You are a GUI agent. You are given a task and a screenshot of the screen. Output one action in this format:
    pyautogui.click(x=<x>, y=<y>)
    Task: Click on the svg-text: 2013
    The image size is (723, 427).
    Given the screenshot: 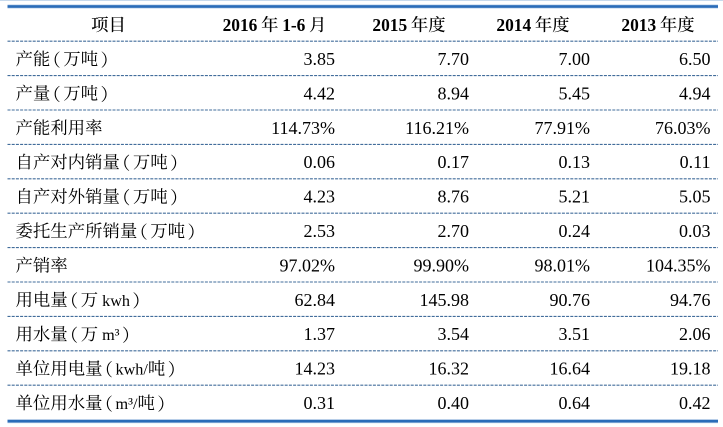 What is the action you would take?
    pyautogui.click(x=638, y=25)
    